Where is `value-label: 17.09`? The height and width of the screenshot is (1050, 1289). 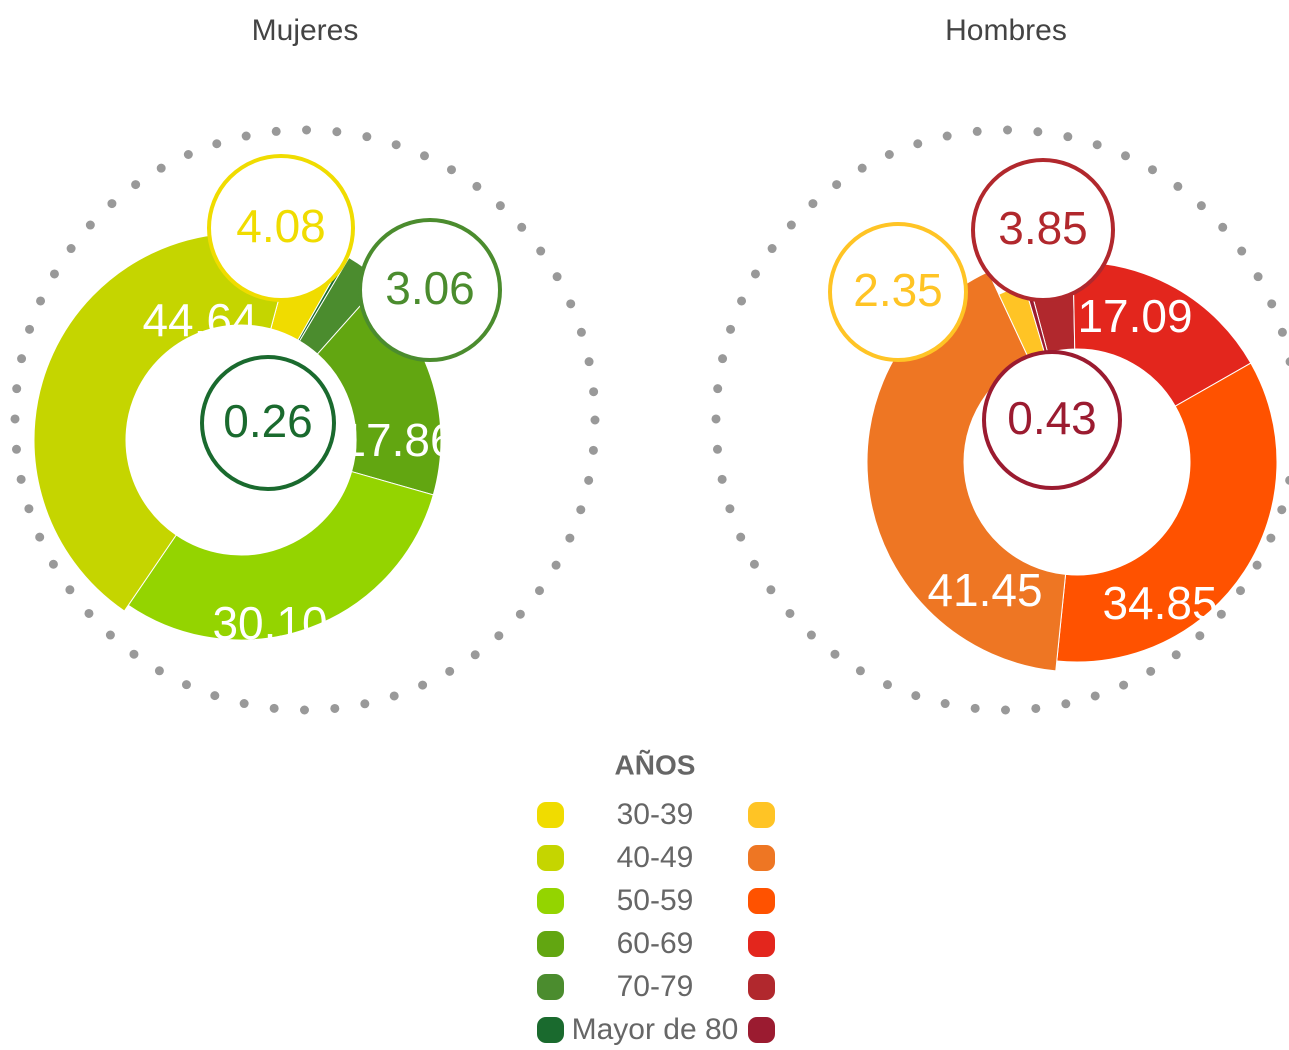
value-label: 17.09 is located at coordinates (1134, 316).